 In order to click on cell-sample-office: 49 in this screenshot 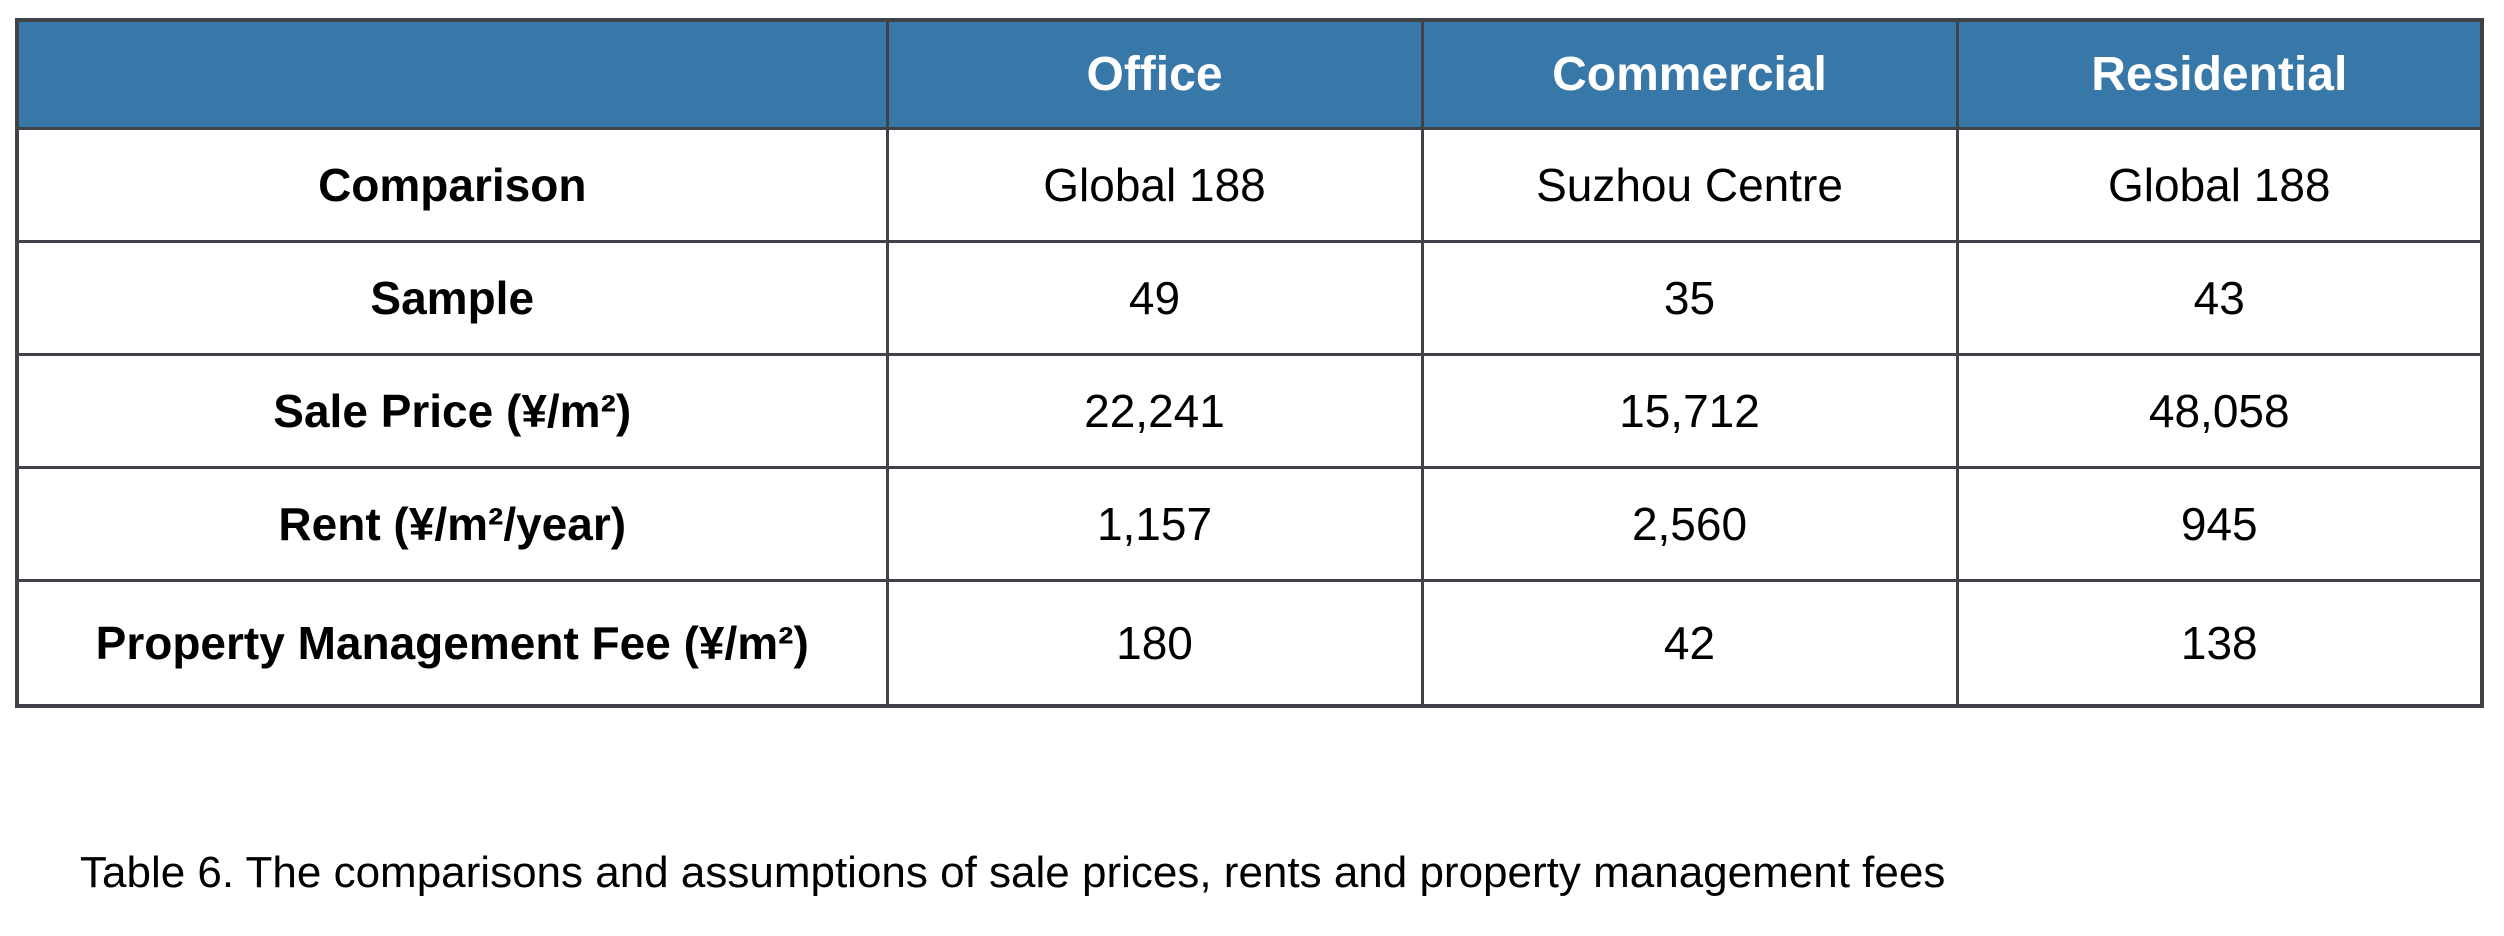, I will do `click(1154, 298)`.